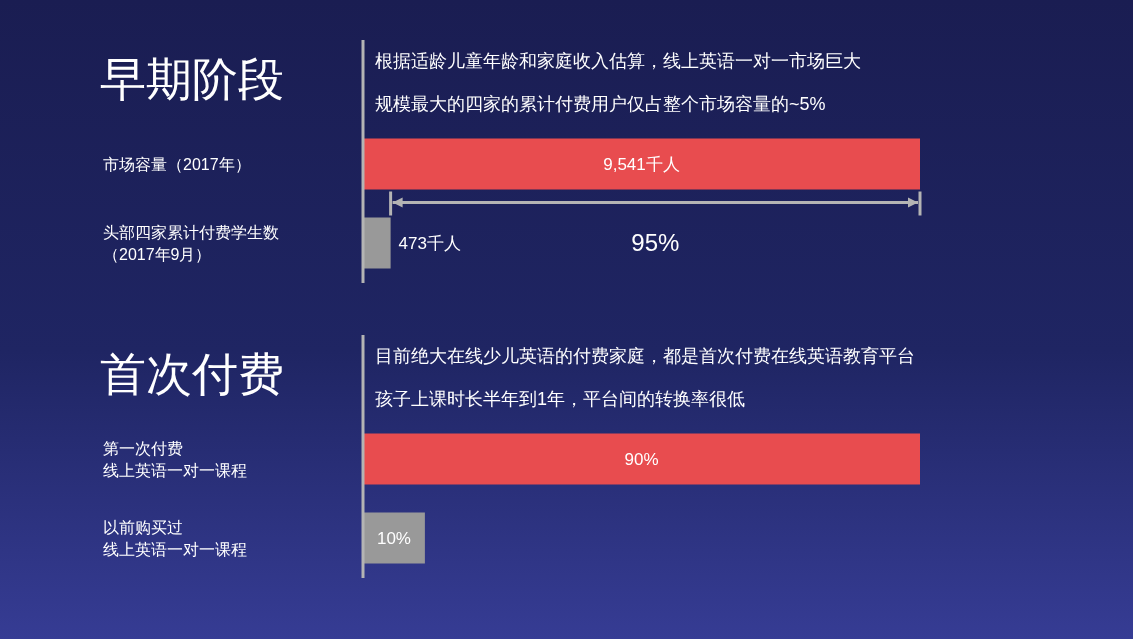 Image resolution: width=1133 pixels, height=639 pixels. I want to click on annotation: 95%, so click(655, 242).